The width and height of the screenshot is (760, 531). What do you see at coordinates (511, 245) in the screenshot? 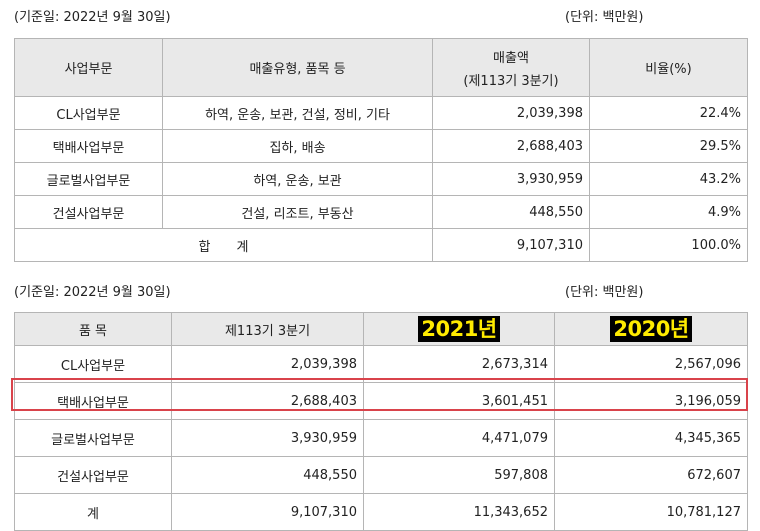
I see `total-sales: 9,107,310` at bounding box center [511, 245].